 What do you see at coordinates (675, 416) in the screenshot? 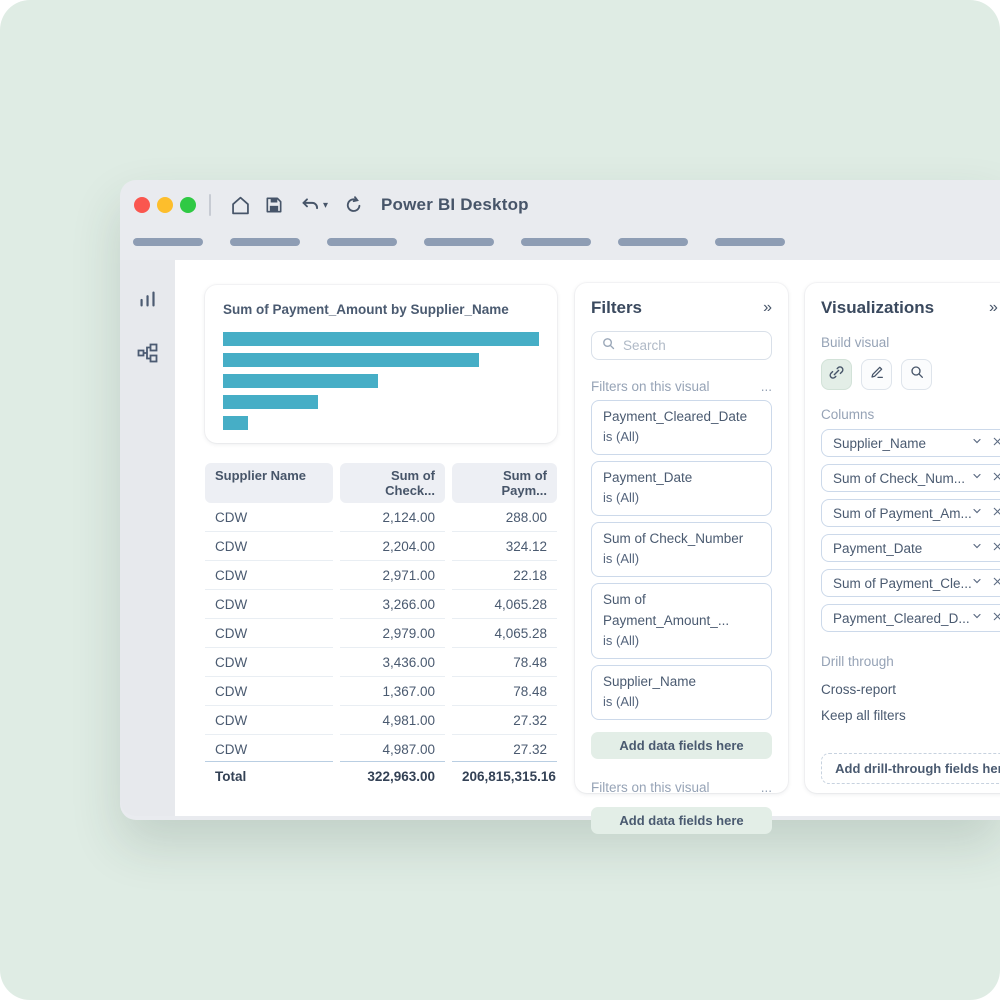
I see `filter-field: Payment_Cleared_Date` at bounding box center [675, 416].